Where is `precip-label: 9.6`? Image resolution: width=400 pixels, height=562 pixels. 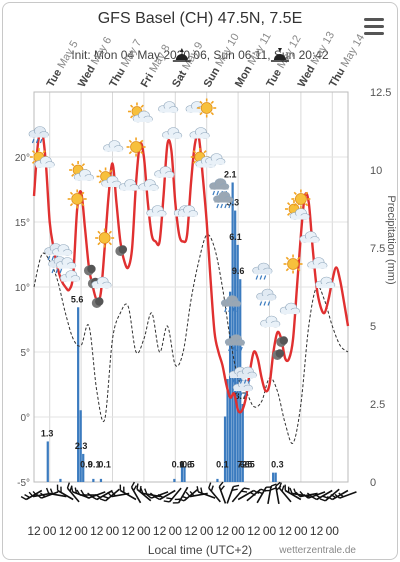
precip-label: 9.6 is located at coordinates (238, 271).